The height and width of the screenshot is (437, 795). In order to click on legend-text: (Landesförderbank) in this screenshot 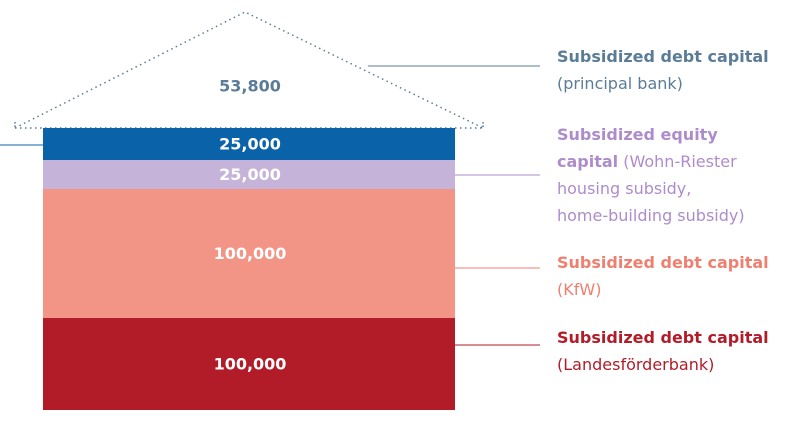, I will do `click(635, 364)`.